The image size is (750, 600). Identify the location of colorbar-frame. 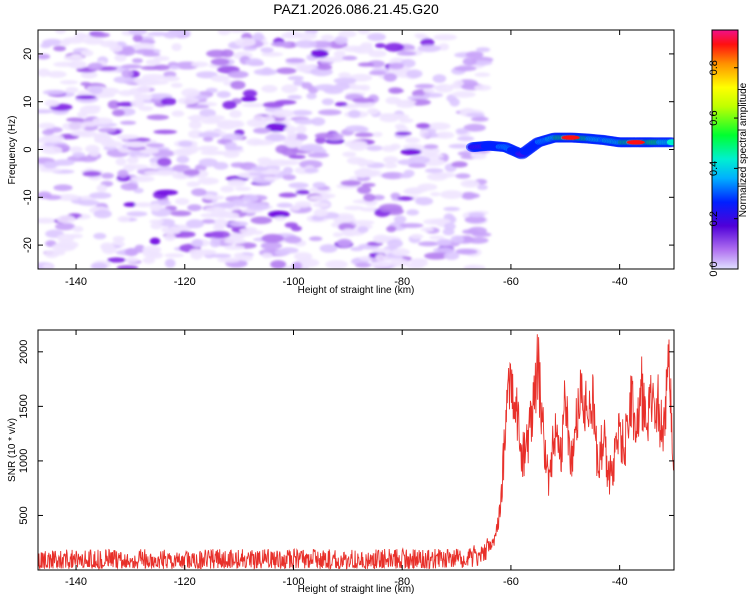
(725, 149).